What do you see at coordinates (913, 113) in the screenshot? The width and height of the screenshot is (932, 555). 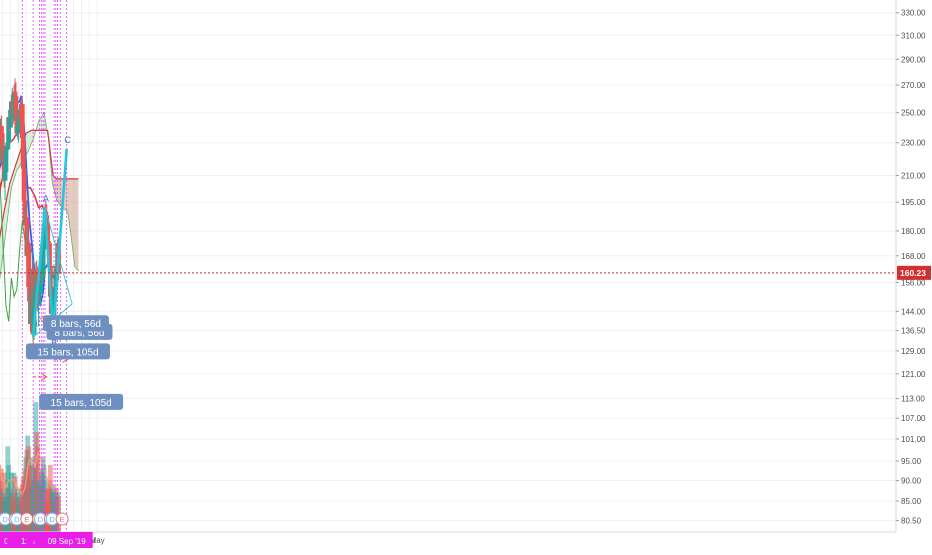 I see `price-tick-label: 250.00` at bounding box center [913, 113].